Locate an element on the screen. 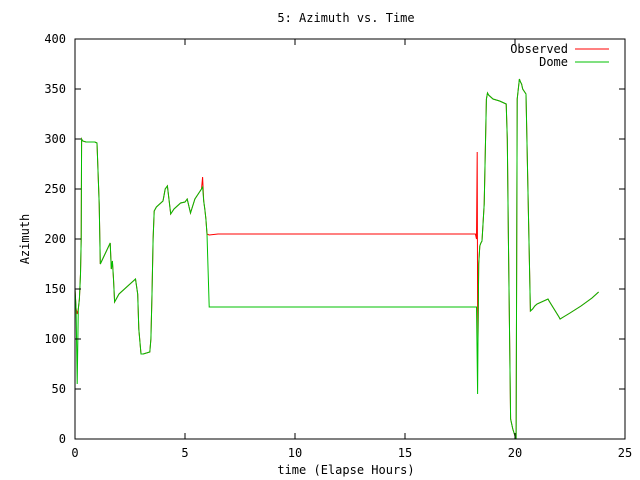 Image resolution: width=640 pixels, height=480 pixels. x-tick-label: 5 is located at coordinates (184, 453).